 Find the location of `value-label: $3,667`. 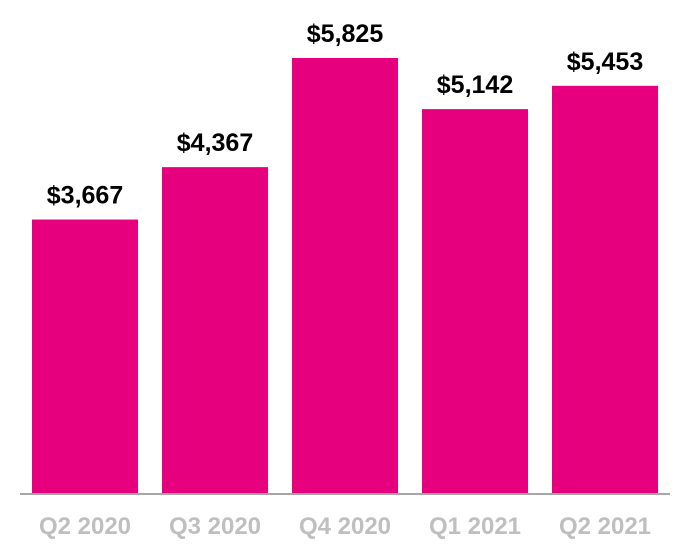

value-label: $3,667 is located at coordinates (85, 196).